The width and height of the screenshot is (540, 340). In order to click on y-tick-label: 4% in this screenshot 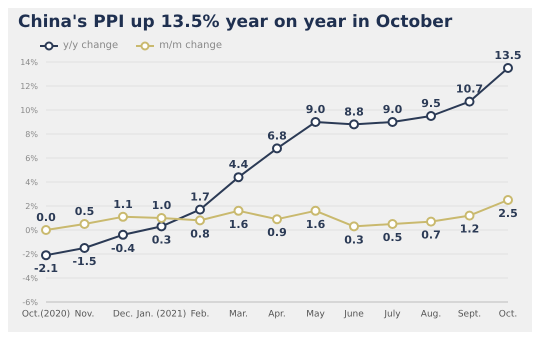, I will do `click(31, 182)`.